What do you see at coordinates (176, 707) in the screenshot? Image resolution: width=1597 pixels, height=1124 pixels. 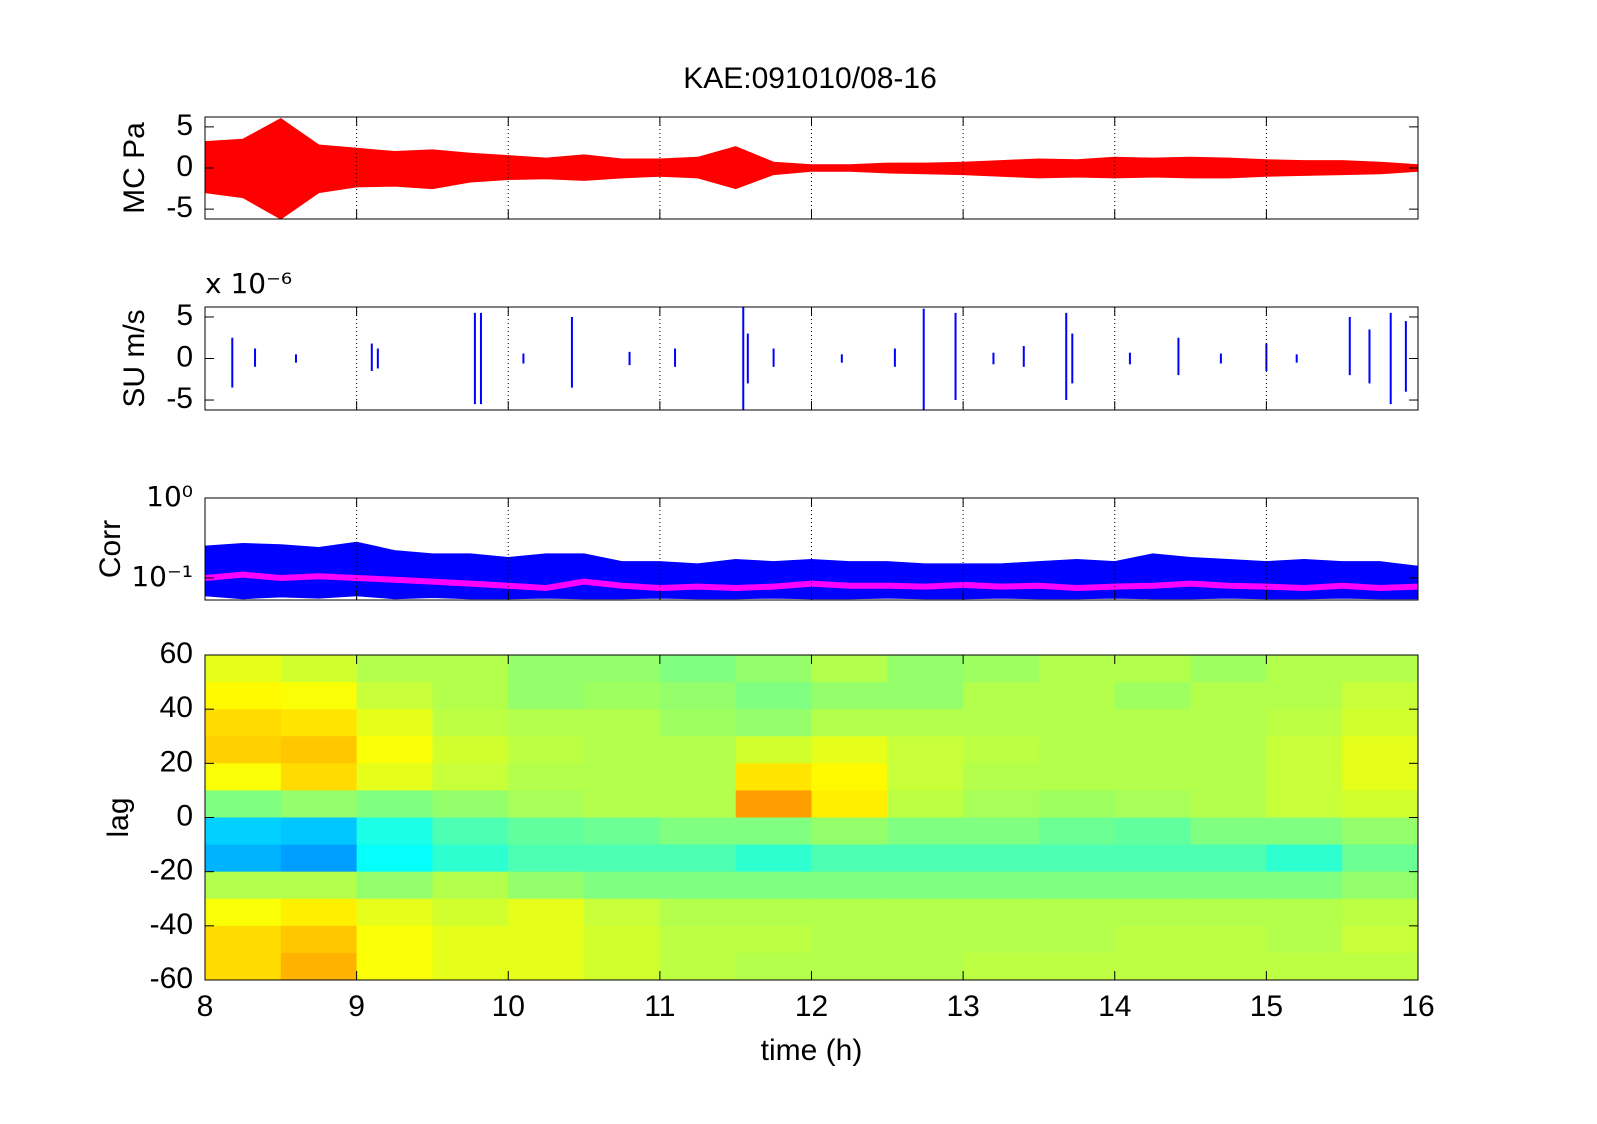 I see `y-tick-label: 40` at bounding box center [176, 707].